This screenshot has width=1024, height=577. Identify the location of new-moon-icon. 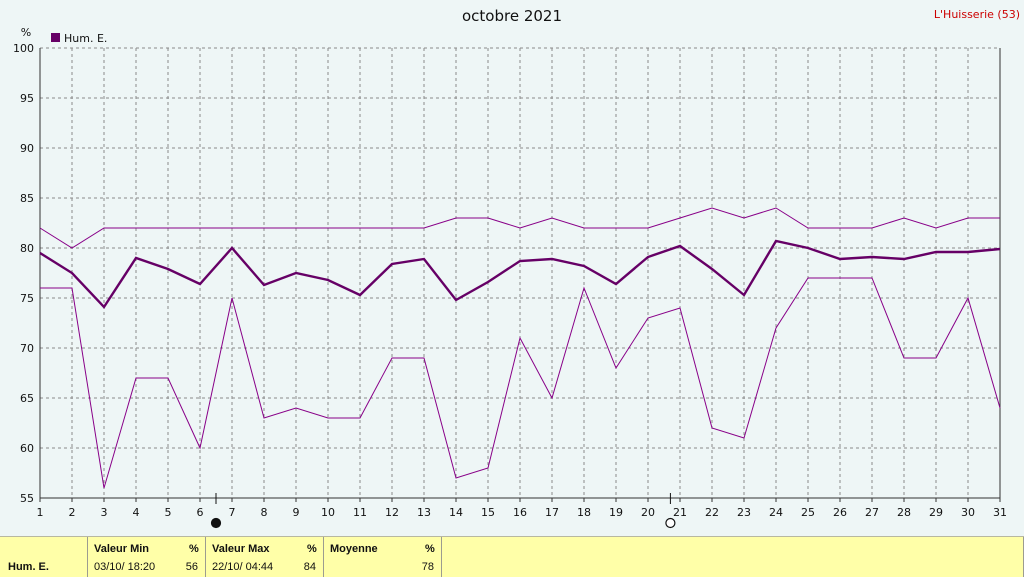
(216, 523).